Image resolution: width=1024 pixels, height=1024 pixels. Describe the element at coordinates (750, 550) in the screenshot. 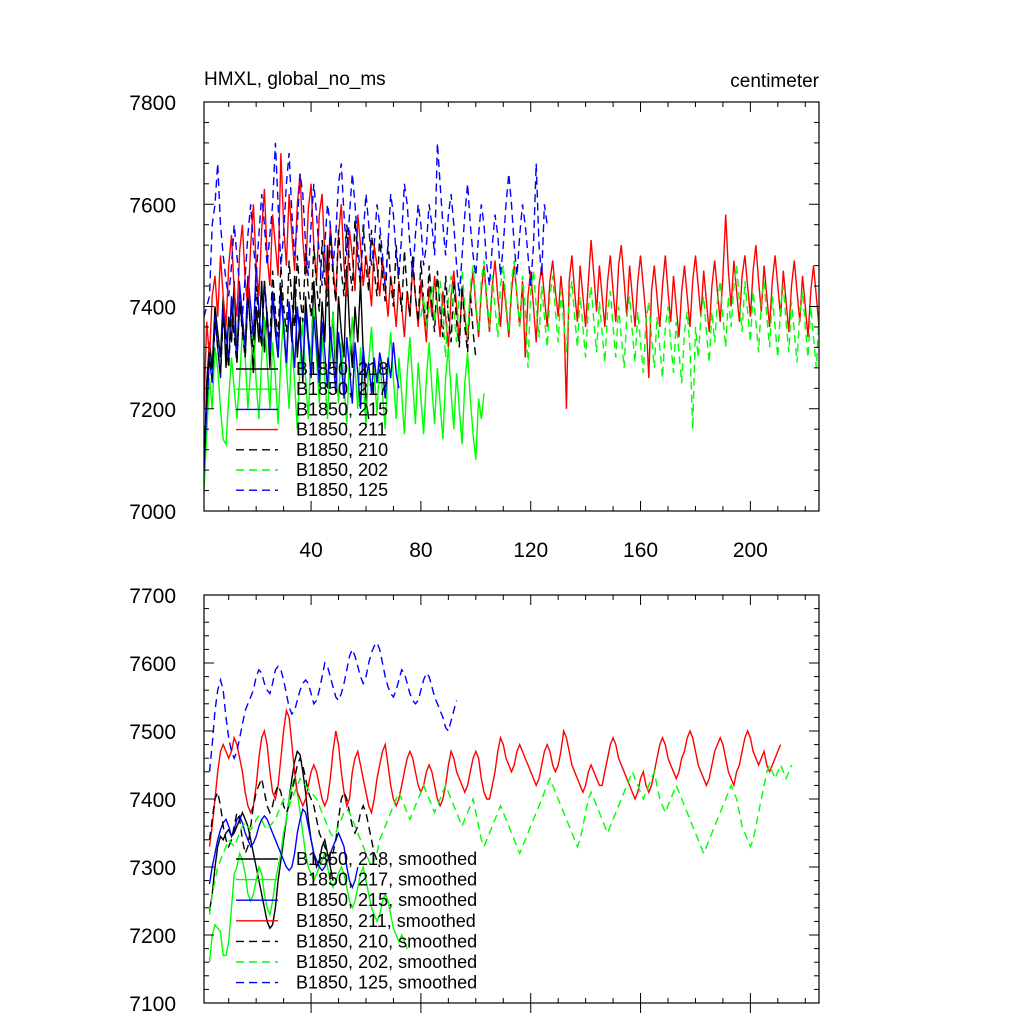

I see `x-tick-label: 200` at that location.